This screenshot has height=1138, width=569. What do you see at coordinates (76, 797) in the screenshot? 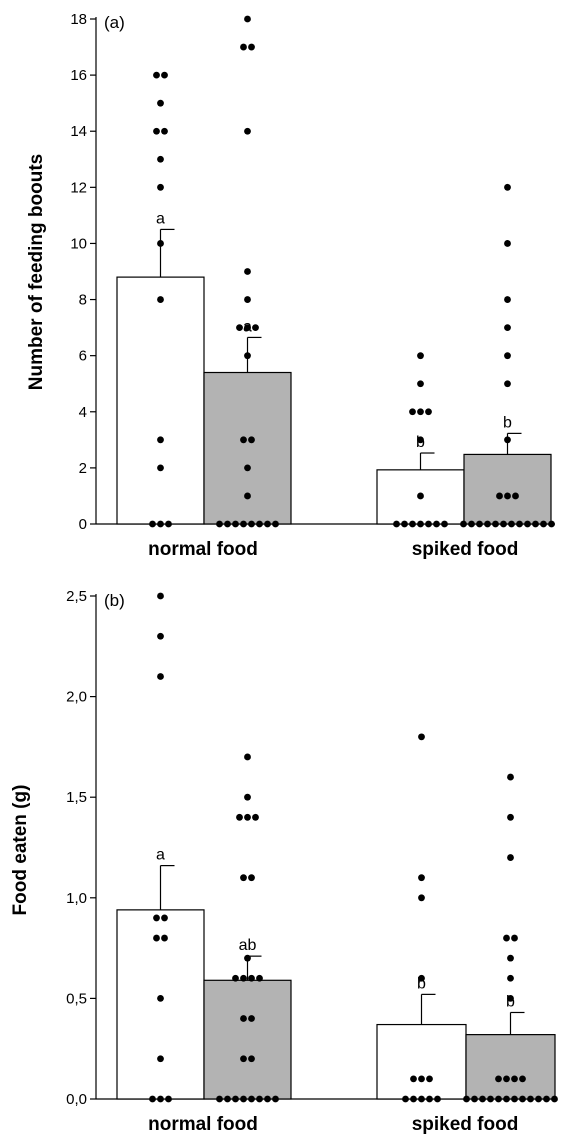
I see `p1-y-tick-label: 1,5` at bounding box center [76, 797].